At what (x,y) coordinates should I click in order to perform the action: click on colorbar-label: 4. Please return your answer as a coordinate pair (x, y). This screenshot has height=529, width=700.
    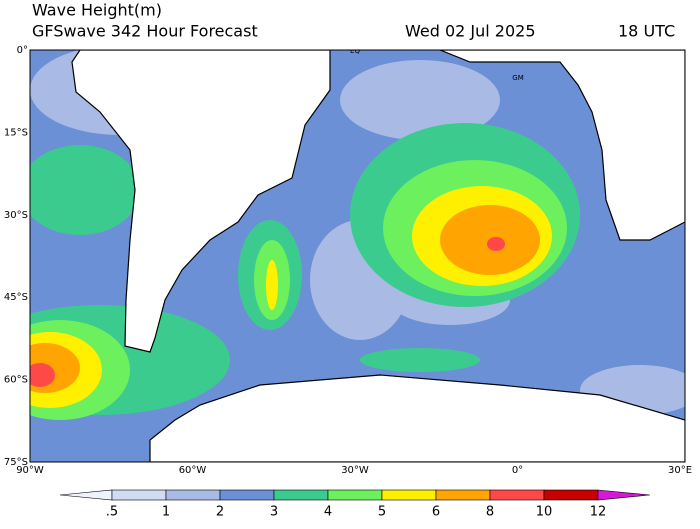
    Looking at the image, I should click on (328, 512).